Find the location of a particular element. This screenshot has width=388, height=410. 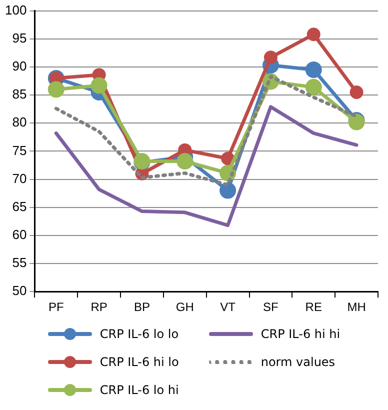

y-tick-label: 95 is located at coordinates (19, 38).